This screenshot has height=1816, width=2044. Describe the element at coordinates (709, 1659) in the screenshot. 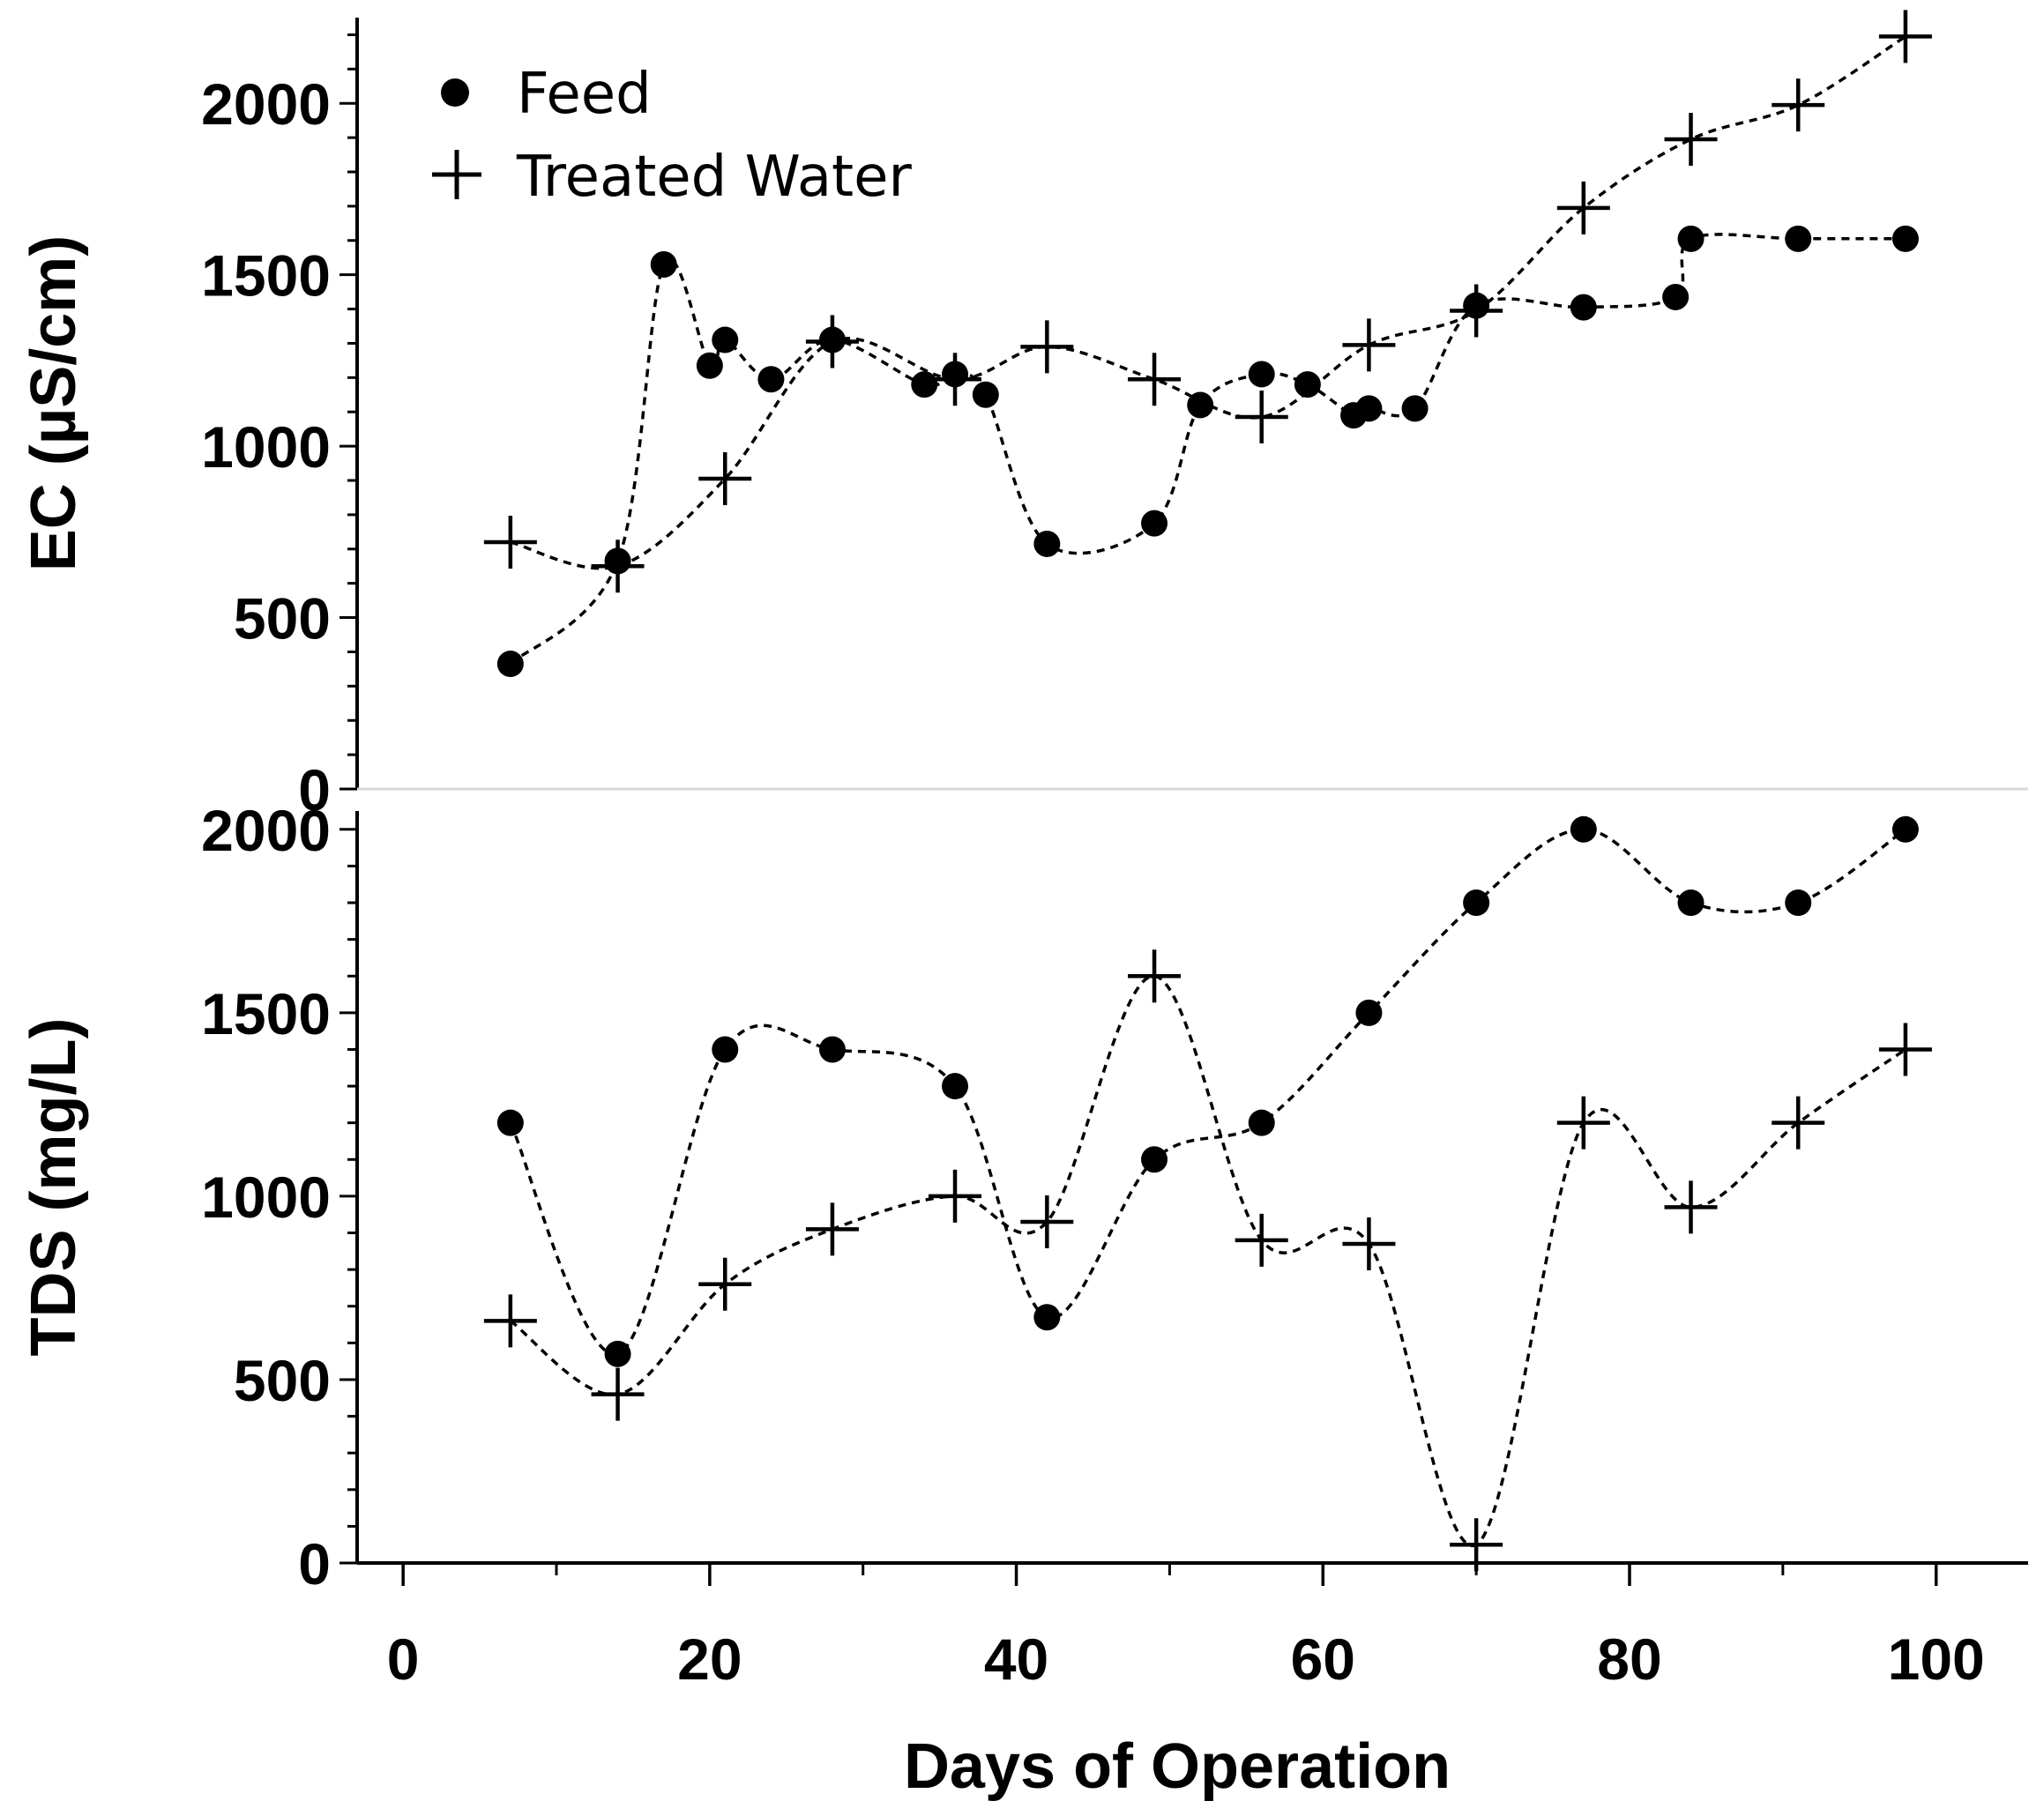

I see `x-tick-label: 20` at that location.